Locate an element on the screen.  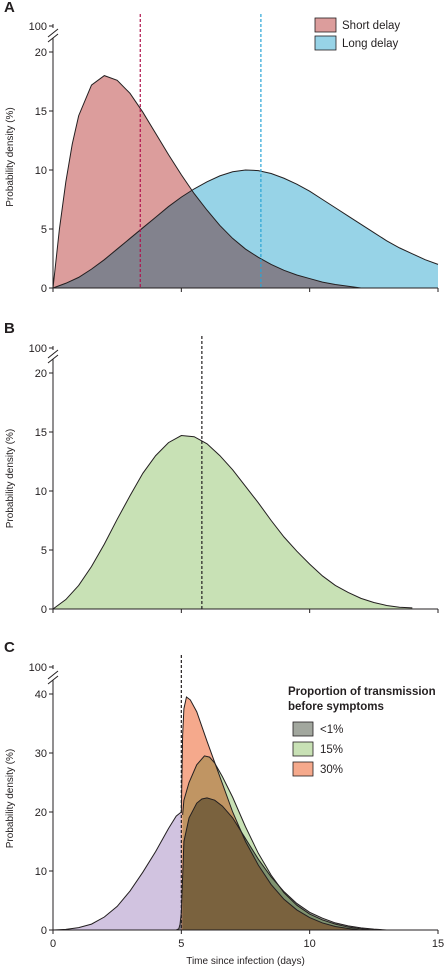
legend-label-1: 15% is located at coordinates (331, 750).